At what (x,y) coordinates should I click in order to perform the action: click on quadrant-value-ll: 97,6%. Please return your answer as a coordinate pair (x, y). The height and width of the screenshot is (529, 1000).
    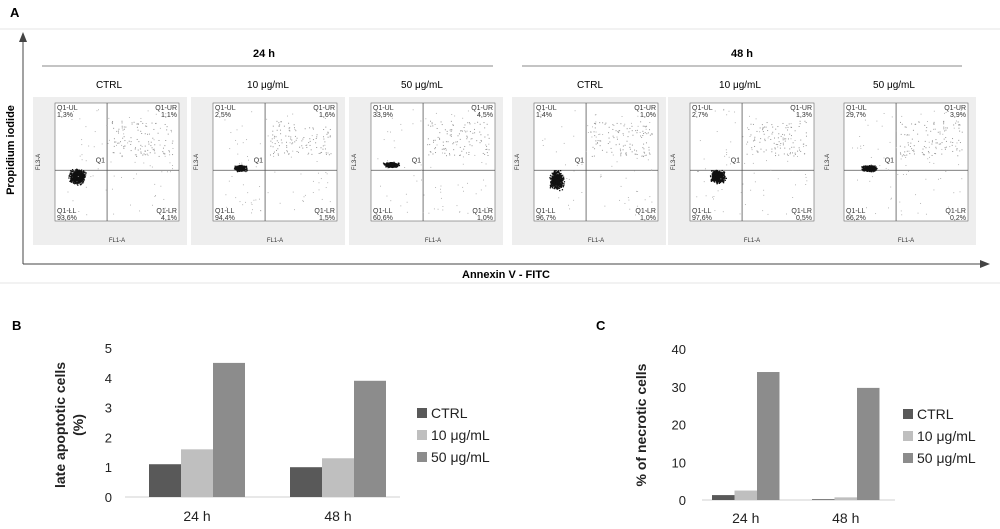
    Looking at the image, I should click on (702, 218).